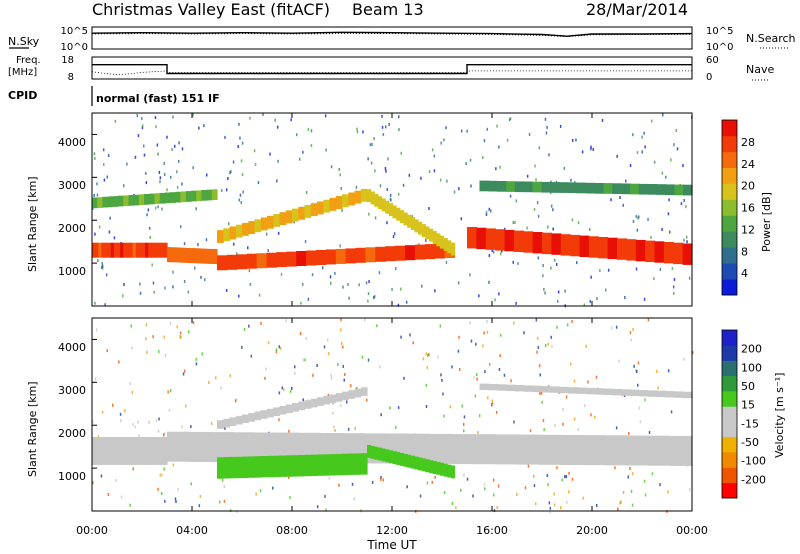 This screenshot has height=554, width=800. Describe the element at coordinates (72, 228) in the screenshot. I see `power-ytick-2000: 2000` at that location.